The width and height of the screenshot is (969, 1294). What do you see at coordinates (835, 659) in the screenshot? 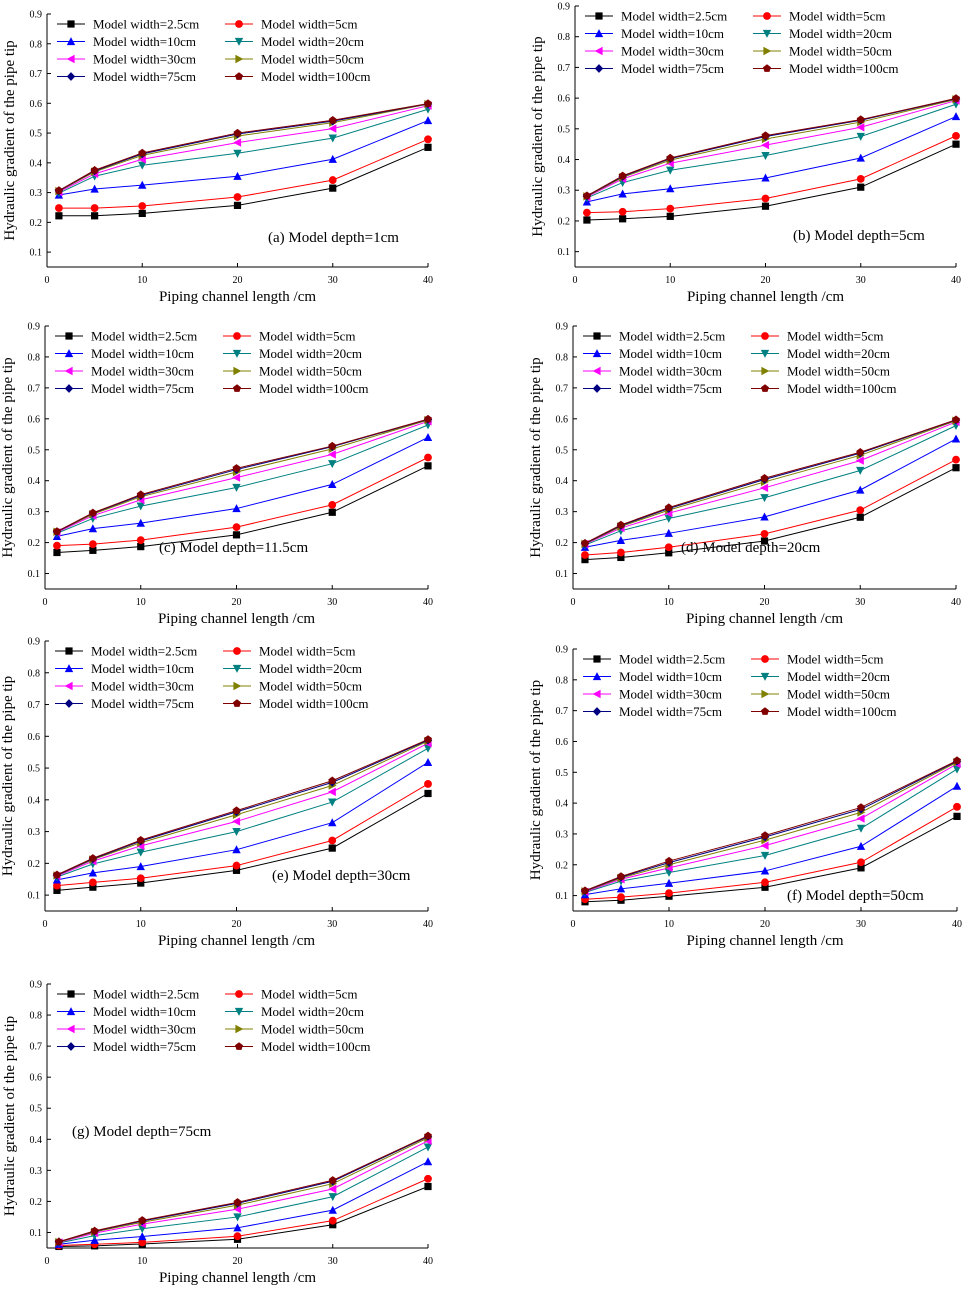
I see `legend-label: Model width=5cm` at bounding box center [835, 659].